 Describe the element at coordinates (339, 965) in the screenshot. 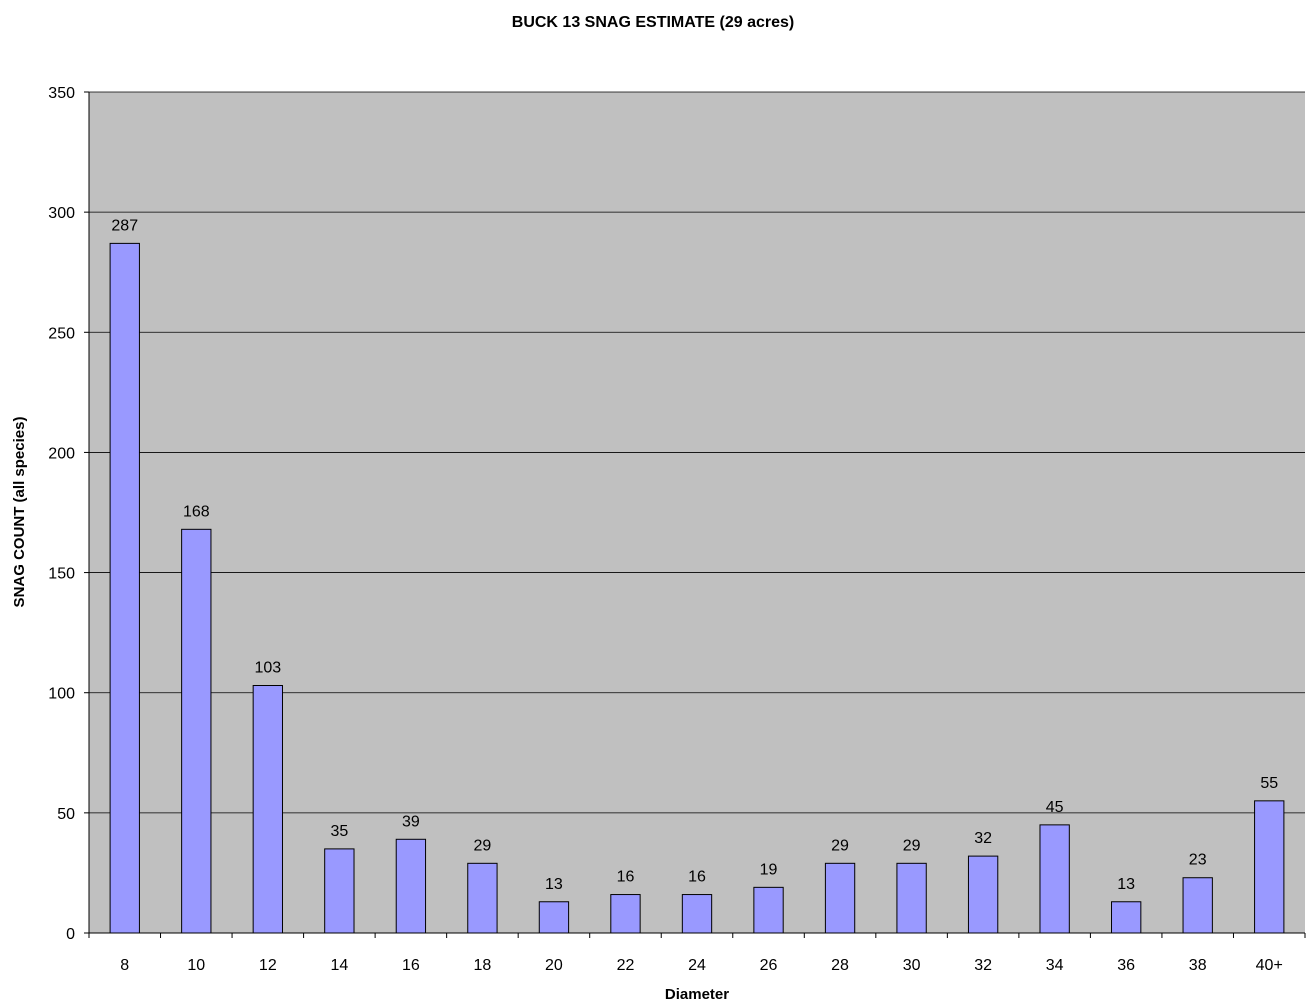

I see `x-tick-label: 14` at that location.